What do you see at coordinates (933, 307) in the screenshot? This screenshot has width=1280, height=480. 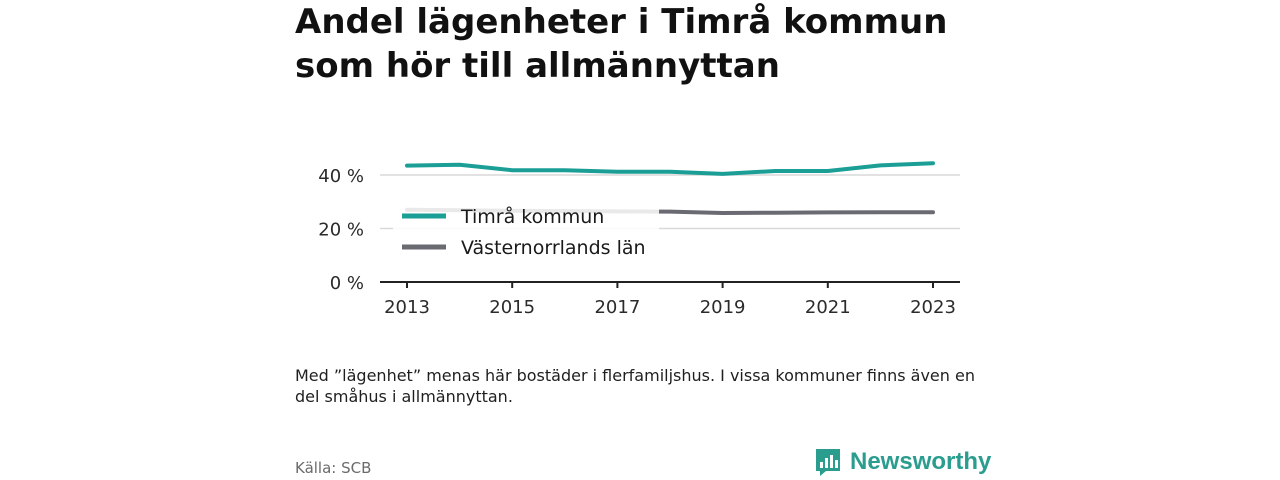 I see `x-tick-label: 2023` at bounding box center [933, 307].